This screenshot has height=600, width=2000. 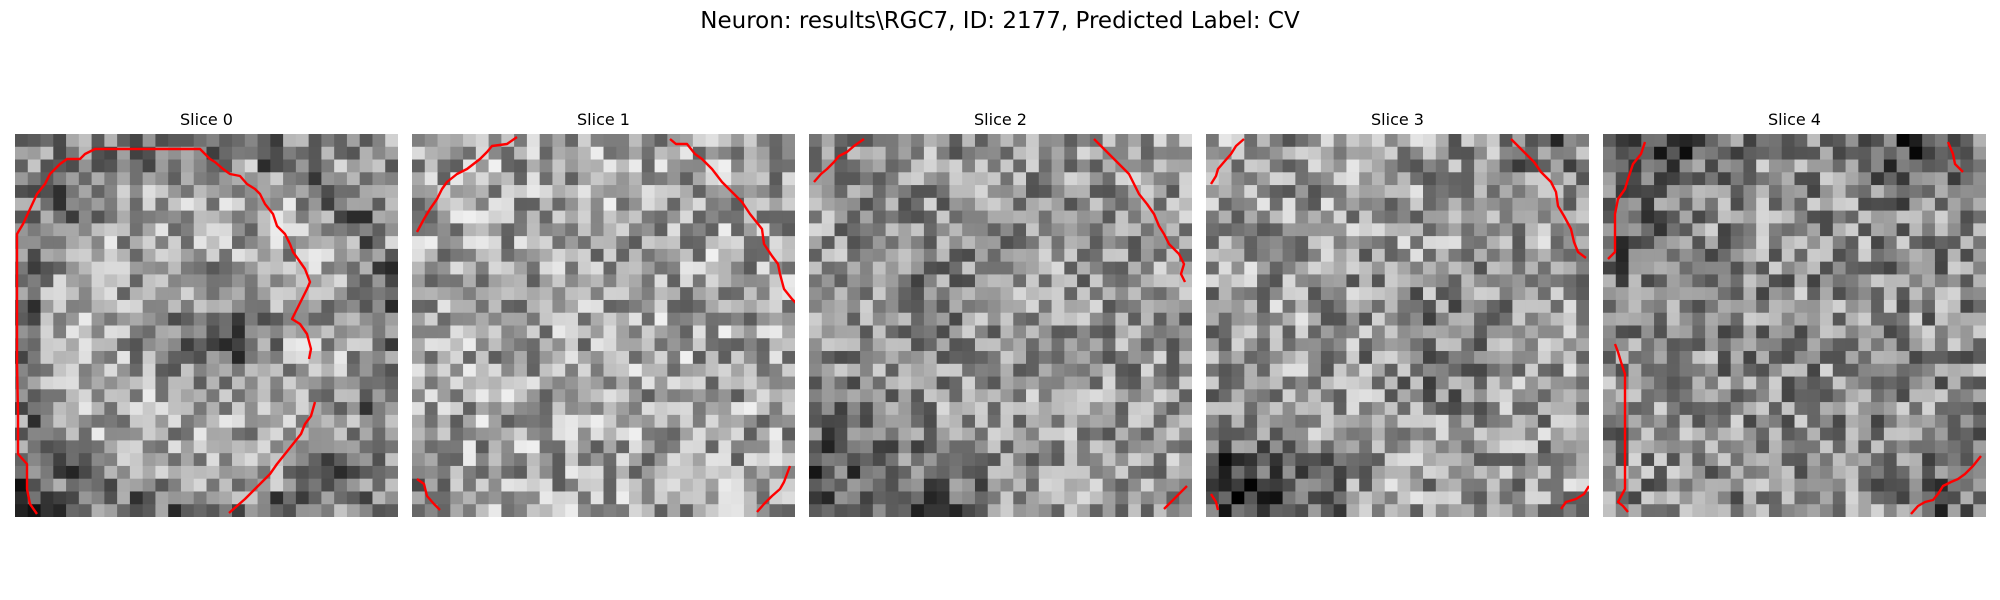 I want to click on slice-title-2: Slice 2, so click(x=1000, y=119).